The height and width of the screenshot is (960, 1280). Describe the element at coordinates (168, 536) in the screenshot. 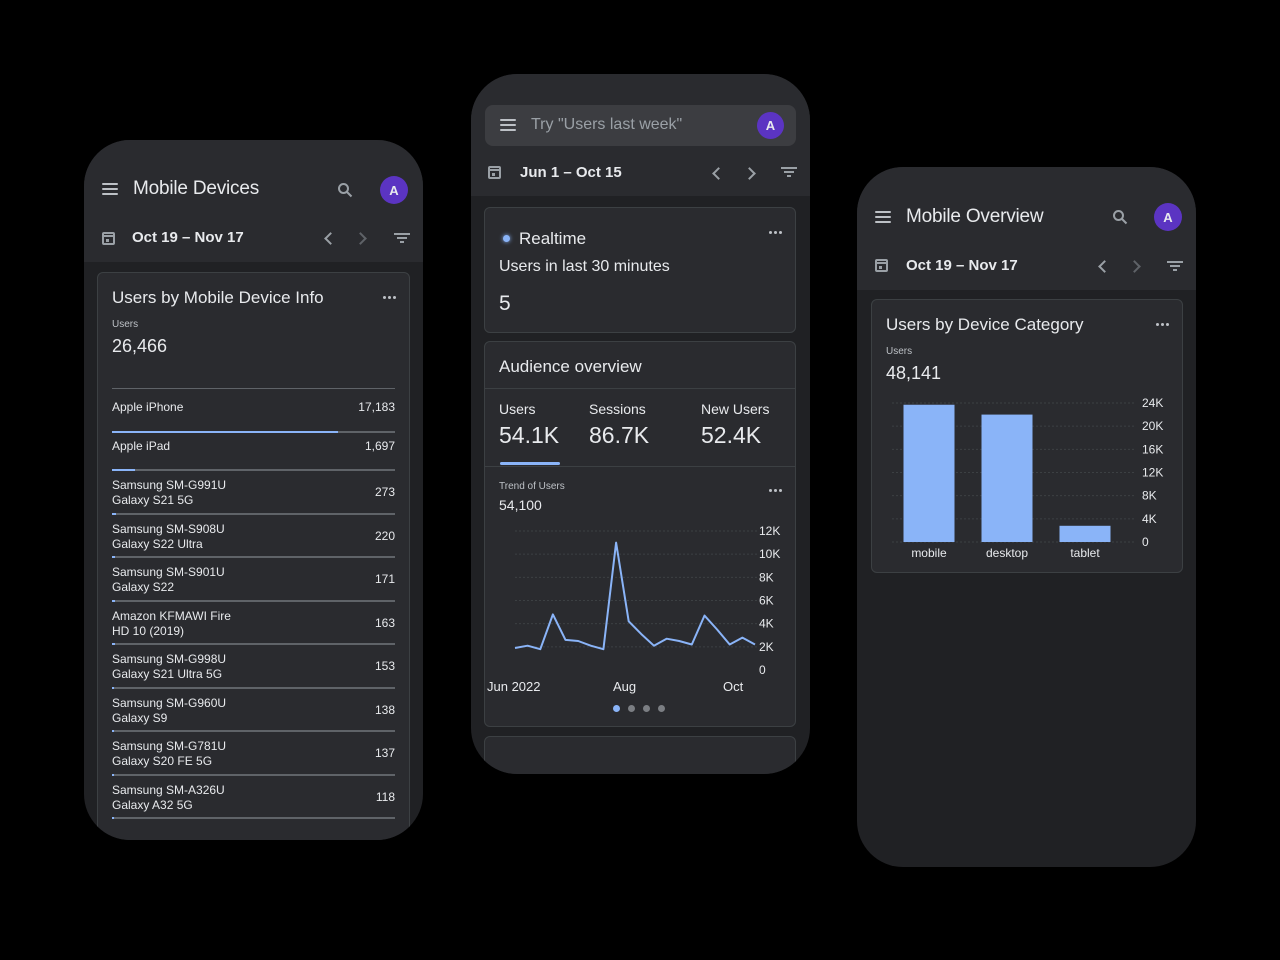

I see `device-name: Samsung SM-S908U Galaxy S22 Ultra` at that location.